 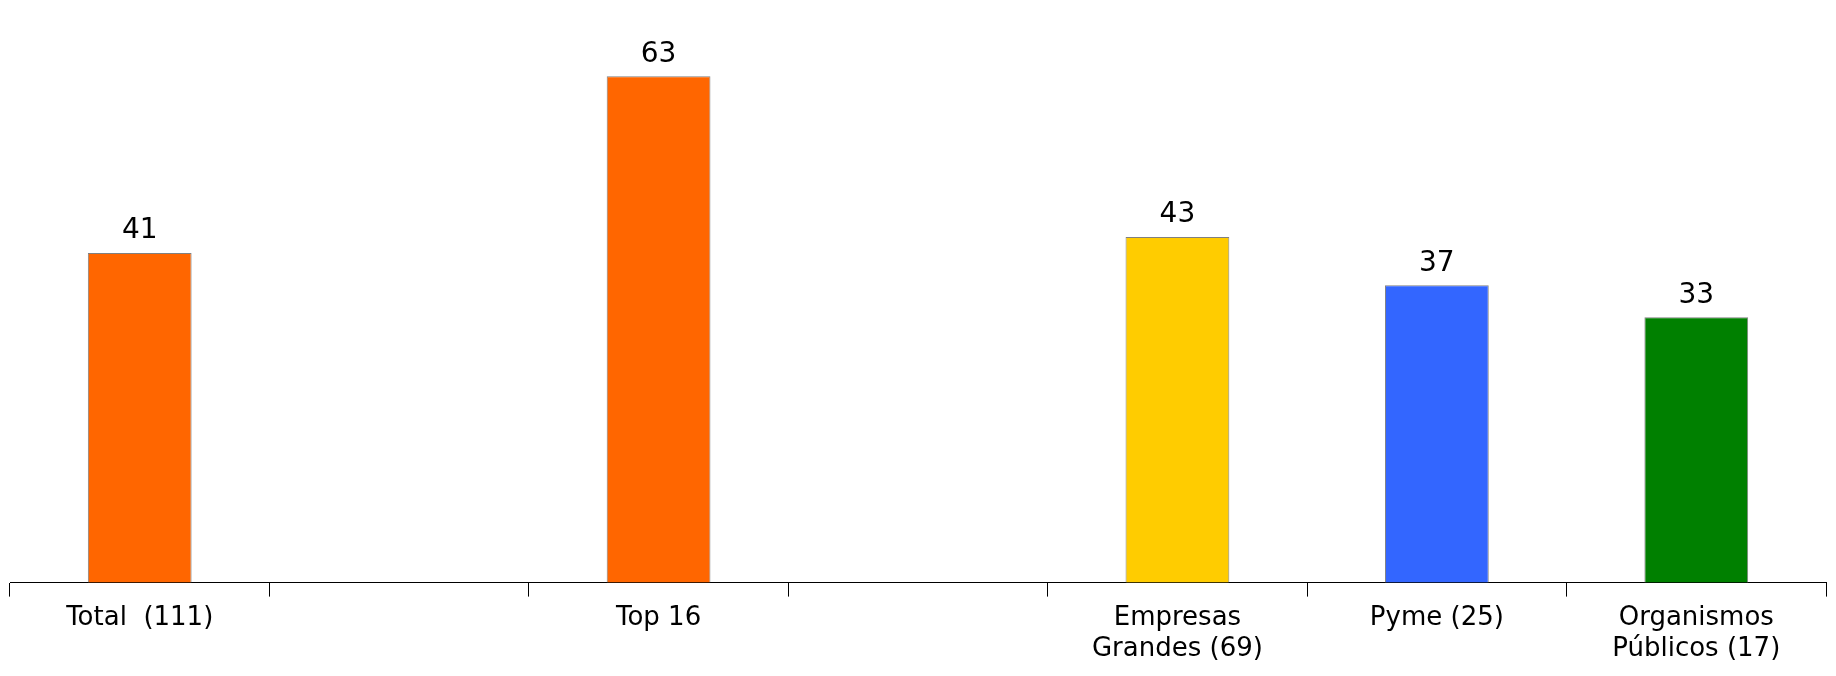 I want to click on x-tick-label: Pyme (25), so click(x=1436, y=615).